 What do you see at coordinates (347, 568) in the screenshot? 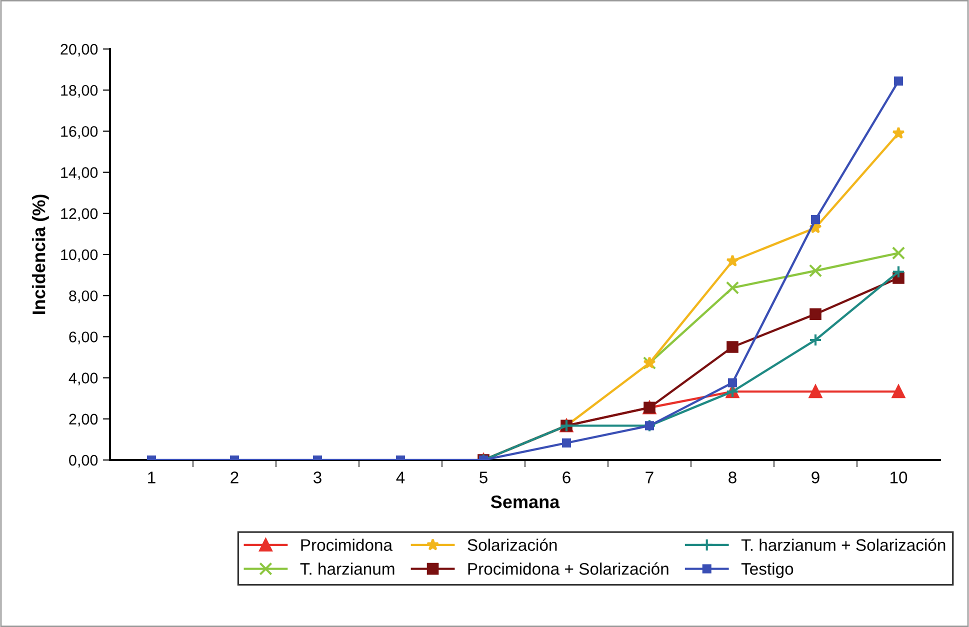
I see `legend-label: T. harzianum` at bounding box center [347, 568].